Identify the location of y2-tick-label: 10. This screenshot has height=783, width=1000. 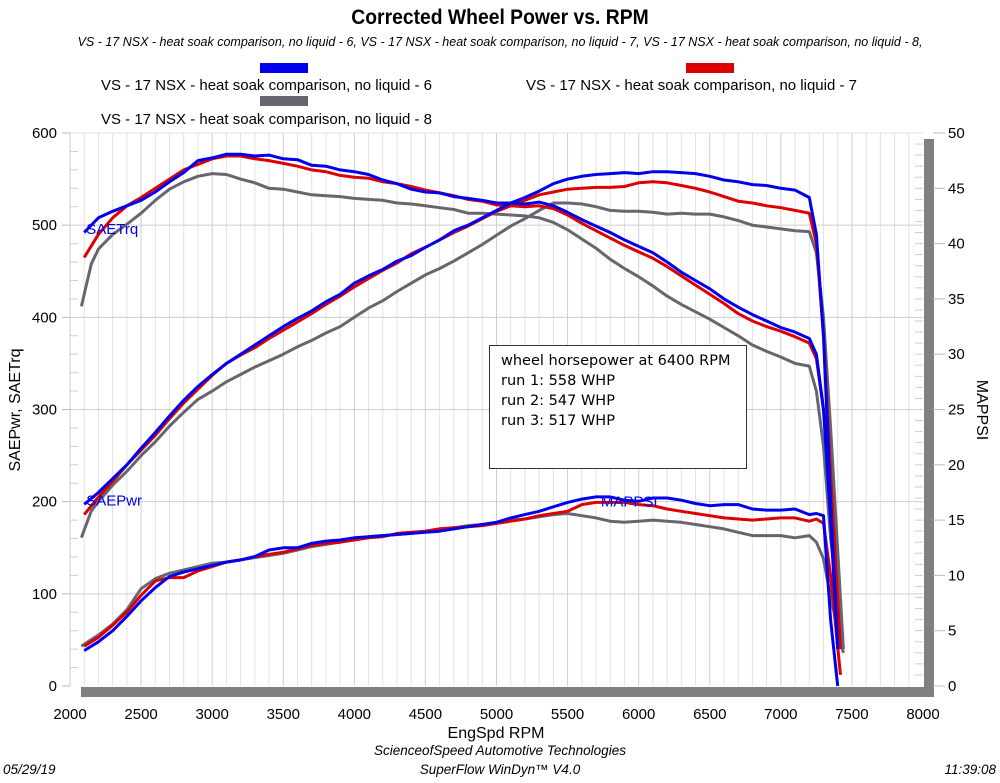
(956, 575).